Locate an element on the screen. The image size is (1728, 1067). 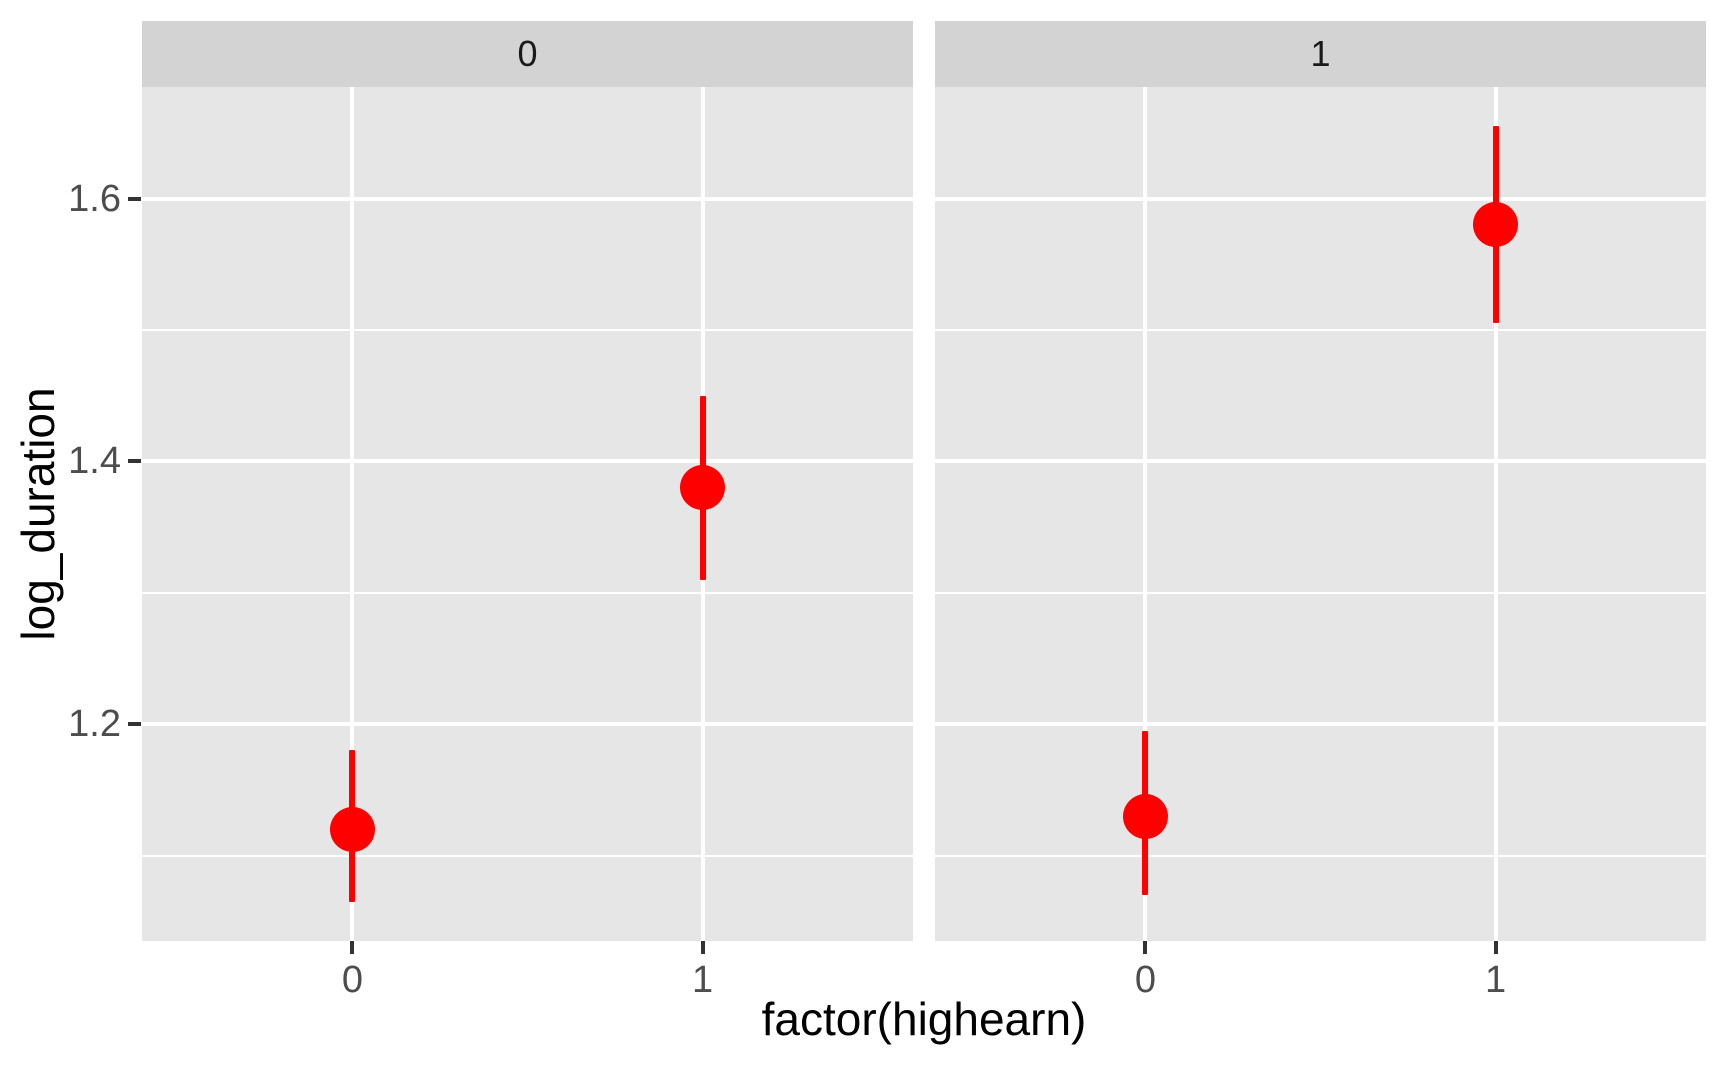
facet-strip: 1 is located at coordinates (1320, 54).